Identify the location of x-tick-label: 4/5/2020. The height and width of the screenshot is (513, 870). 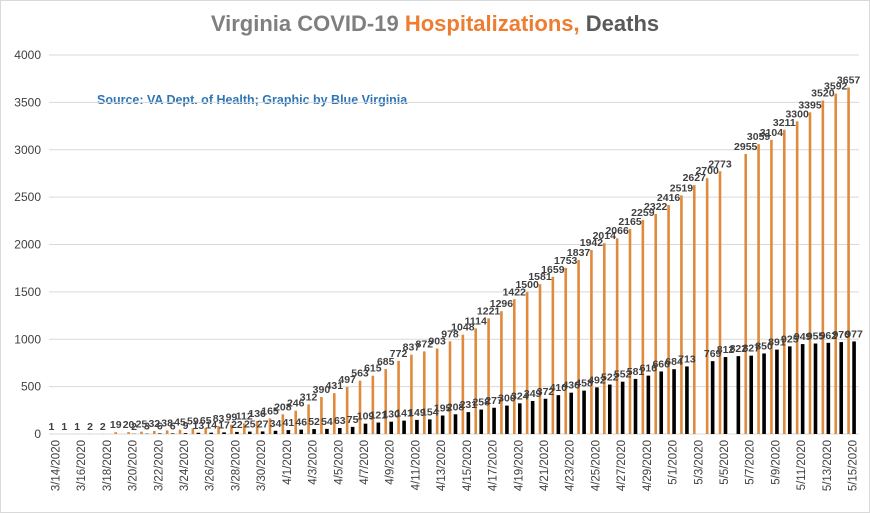
(339, 462).